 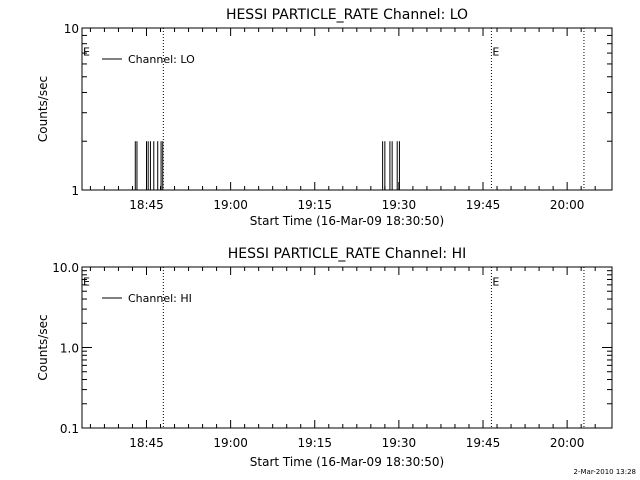 I want to click on y-tick-label: 10, so click(x=71, y=29).